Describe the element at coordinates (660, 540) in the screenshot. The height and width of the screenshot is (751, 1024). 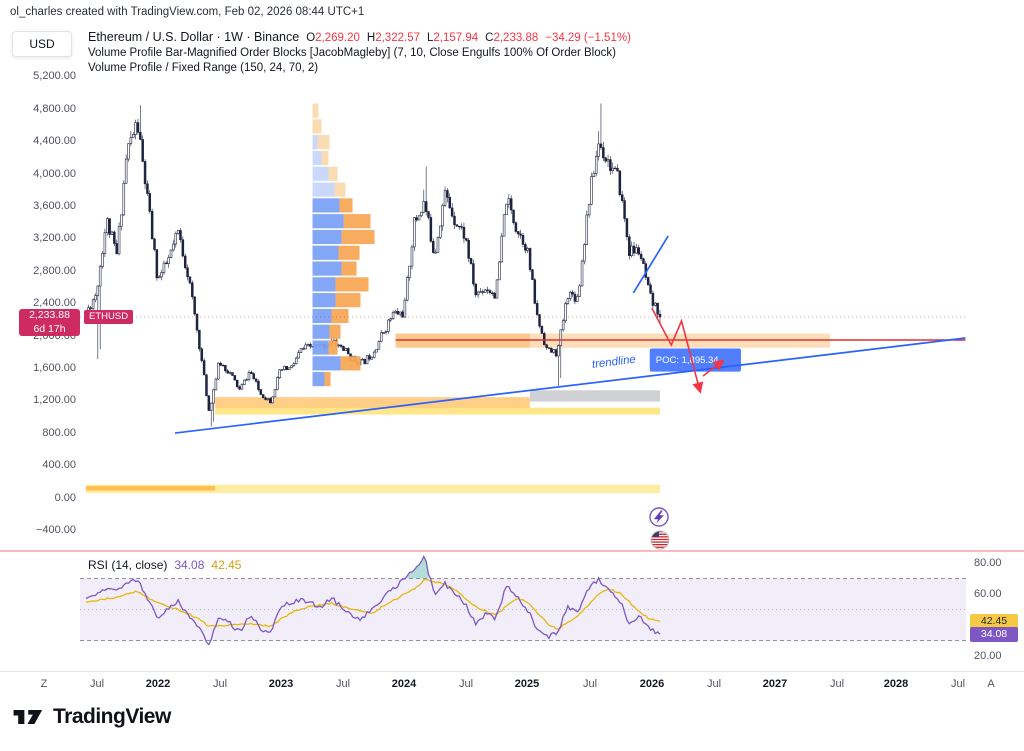
I see `us-flag-icon` at that location.